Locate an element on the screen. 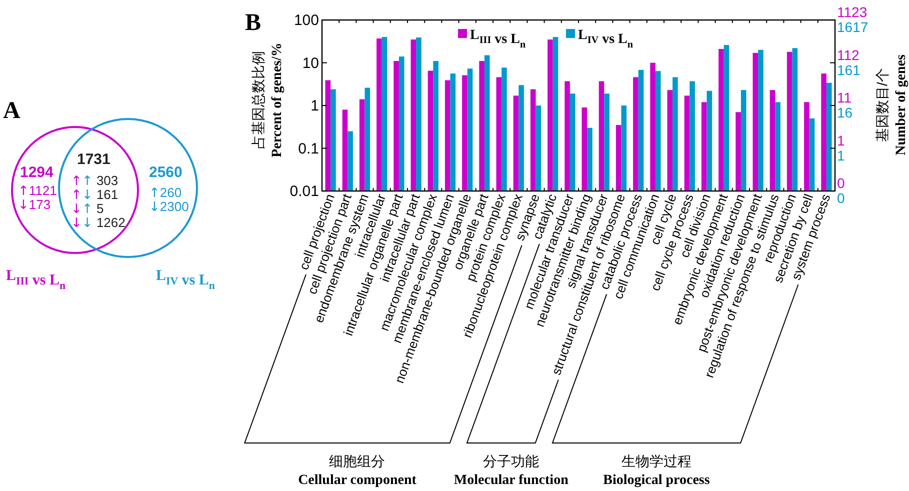 The height and width of the screenshot is (491, 909). category-label: L$_{IV}$ vs L$_{n}$ is located at coordinates (185, 280).